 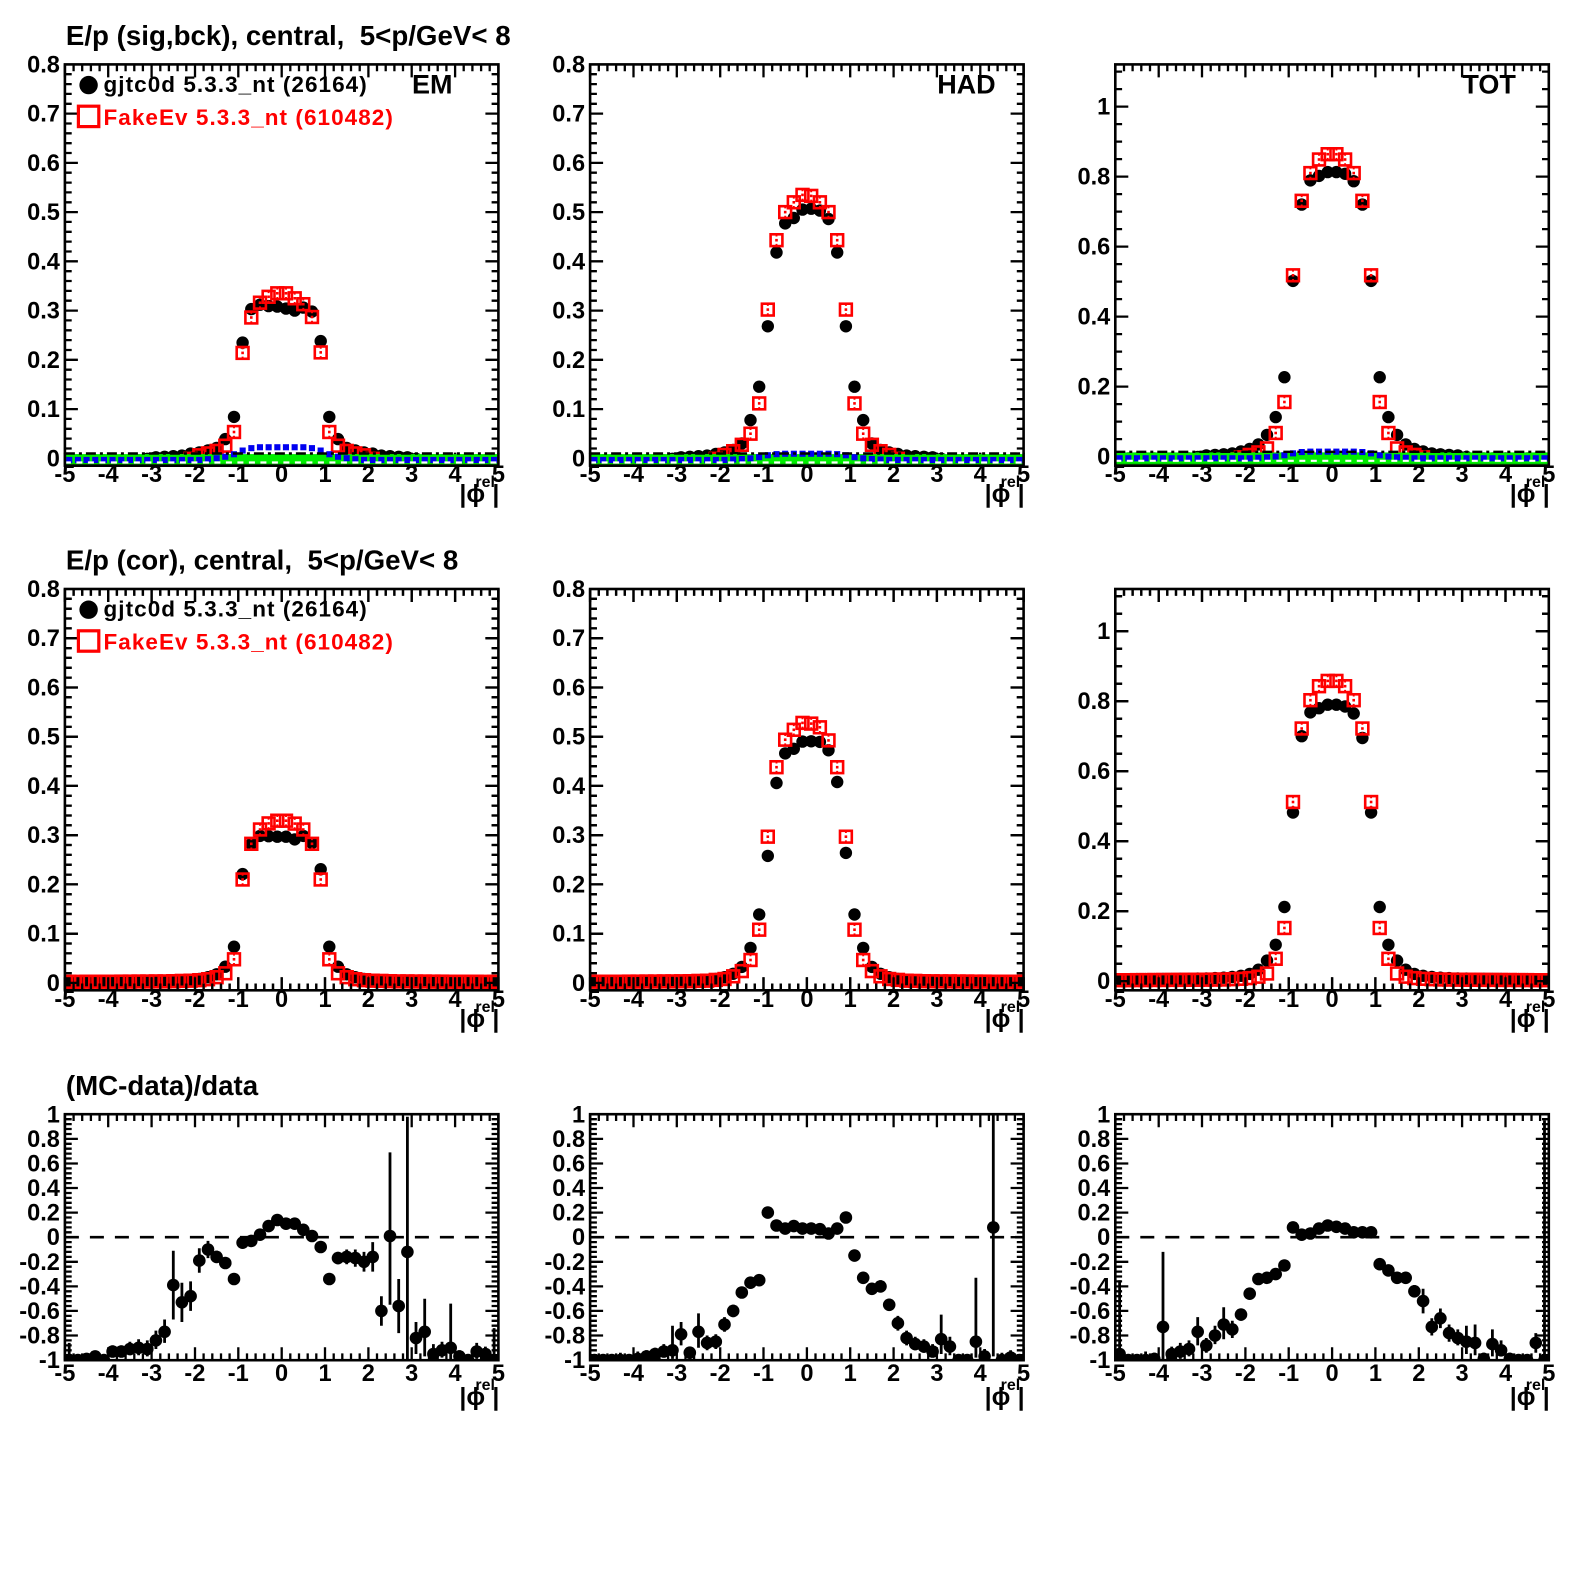 What do you see at coordinates (151, 1000) in the screenshot?
I see `svg-text: -3` at bounding box center [151, 1000].